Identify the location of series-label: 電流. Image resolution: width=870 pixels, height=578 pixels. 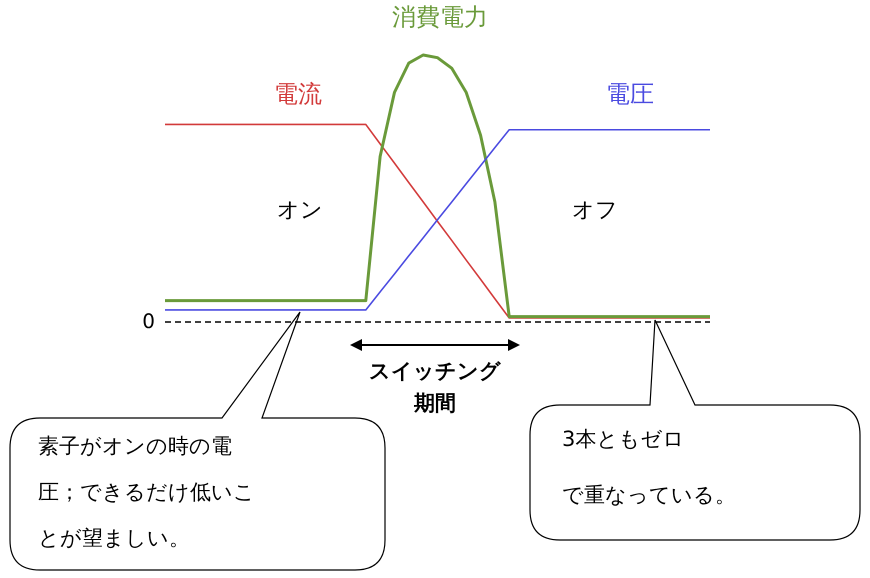
(298, 94).